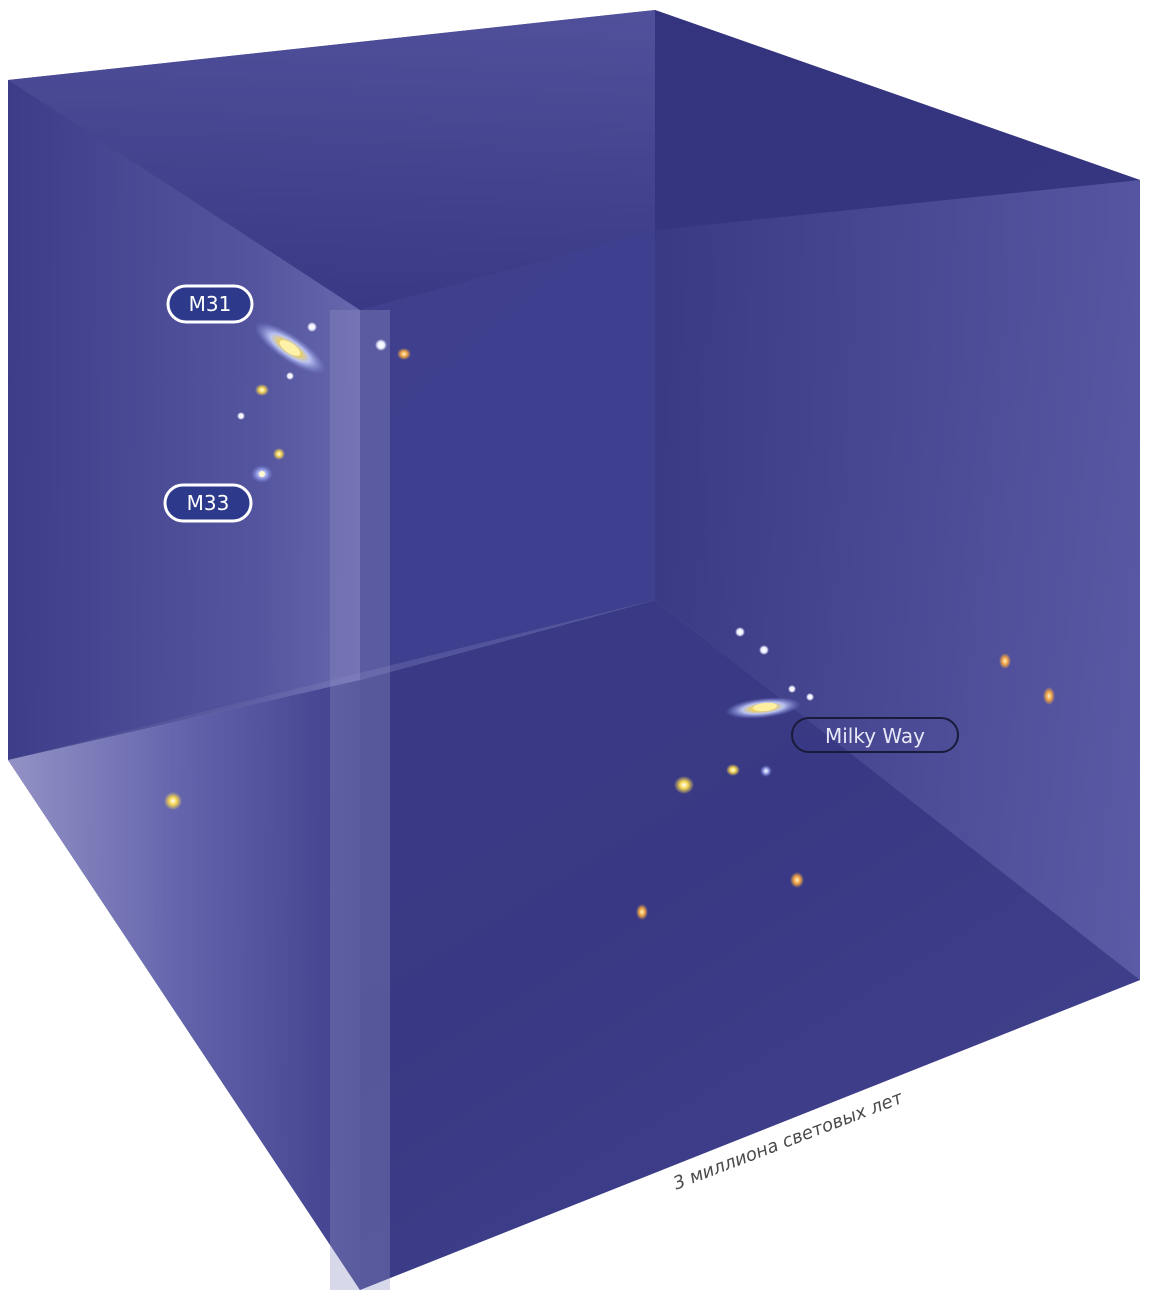 Image resolution: width=1153 pixels, height=1293 pixels. I want to click on milky-way-label-text: Milky Way, so click(875, 736).